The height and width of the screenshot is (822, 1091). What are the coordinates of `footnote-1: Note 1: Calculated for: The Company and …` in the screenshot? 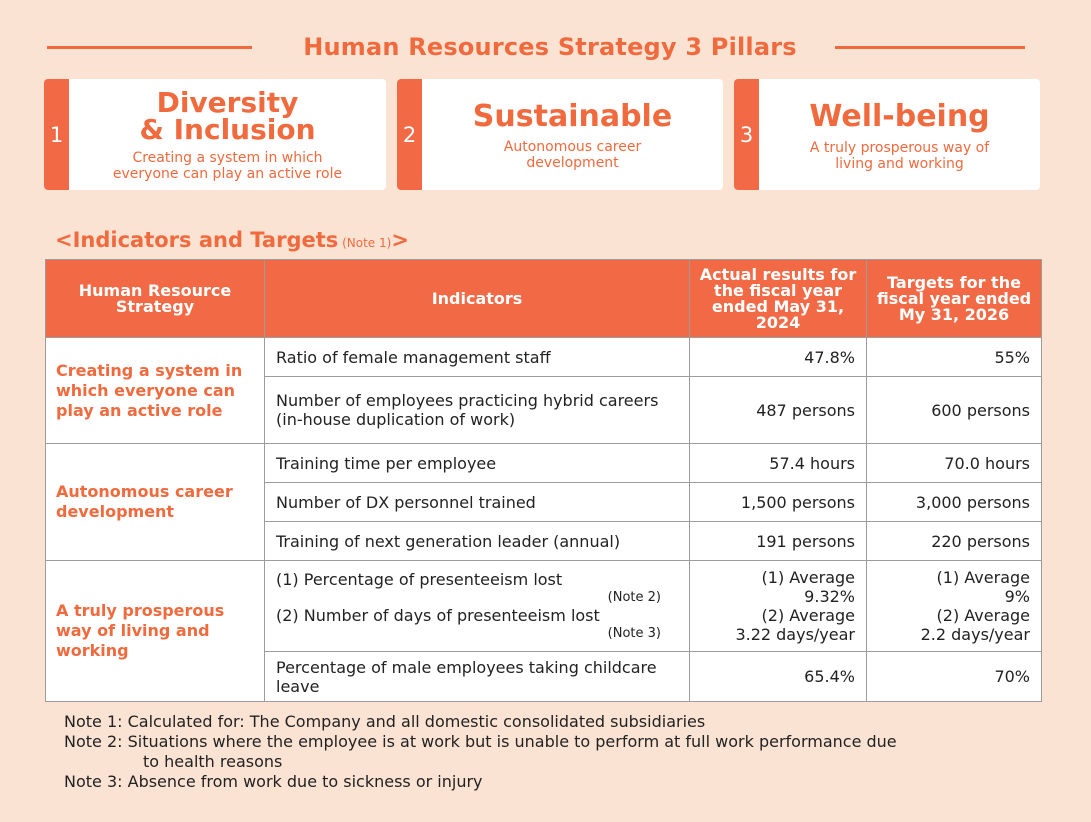 It's located at (385, 721).